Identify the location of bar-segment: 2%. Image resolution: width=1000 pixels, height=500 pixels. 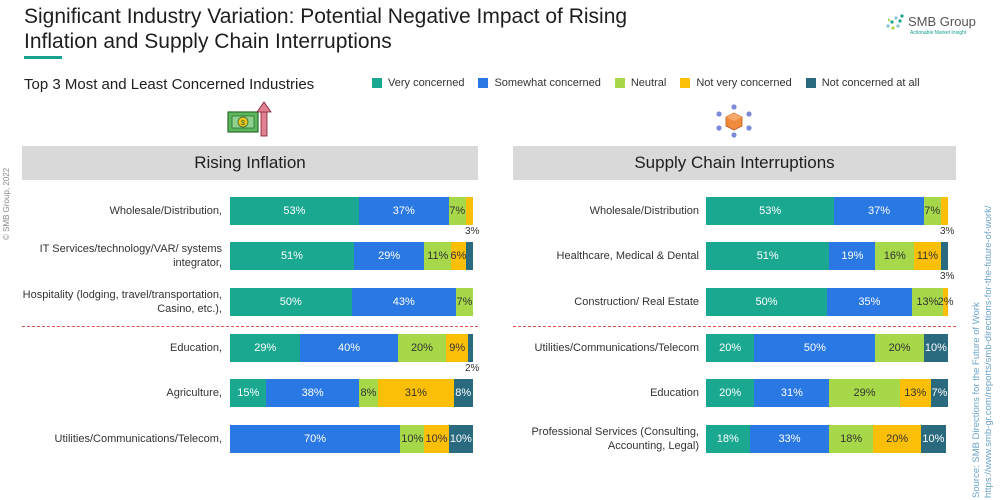
(946, 302).